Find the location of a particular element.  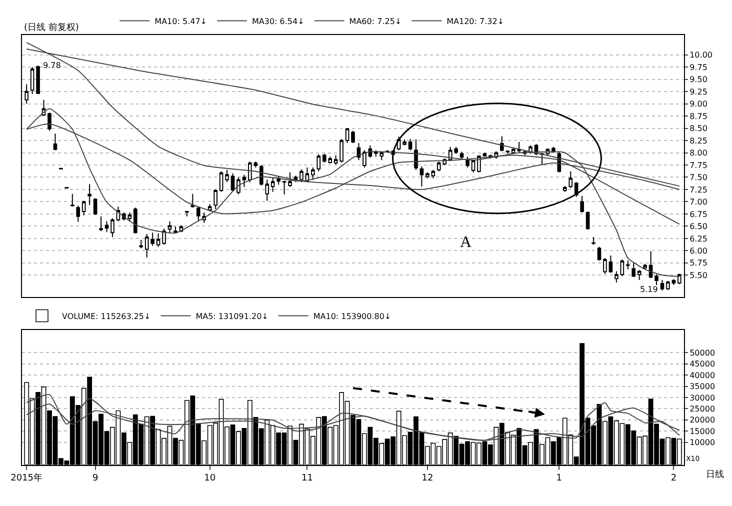

y-tick-label: 7.00 is located at coordinates (699, 202).